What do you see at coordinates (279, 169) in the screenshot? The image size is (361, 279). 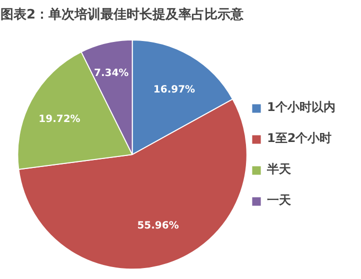 I see `legend-label: 半天` at bounding box center [279, 169].